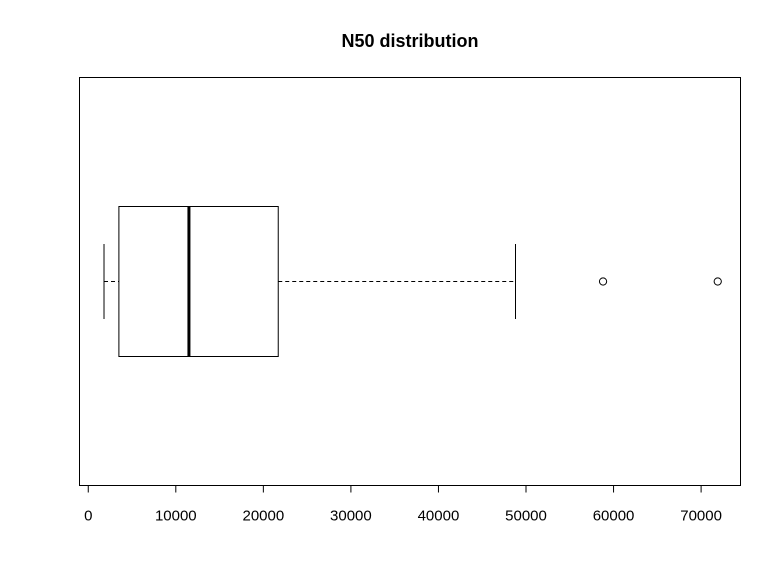  Describe the element at coordinates (409, 41) in the screenshot. I see `chart-title: N50 distribution` at that location.